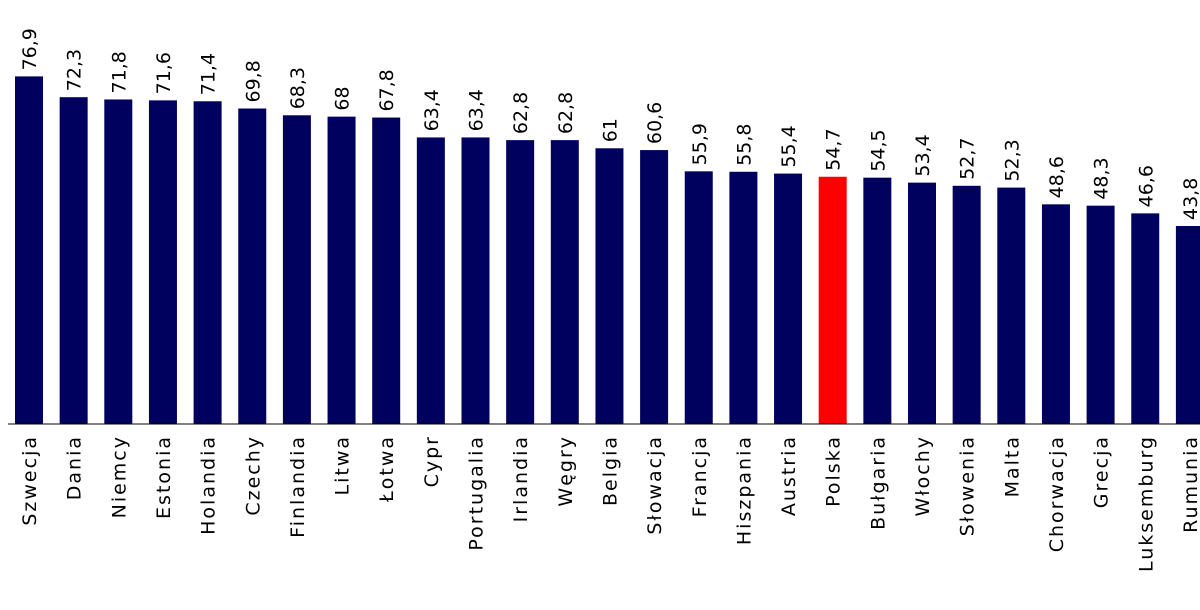 The width and height of the screenshot is (1200, 610). I want to click on bar-francja, so click(698, 297).